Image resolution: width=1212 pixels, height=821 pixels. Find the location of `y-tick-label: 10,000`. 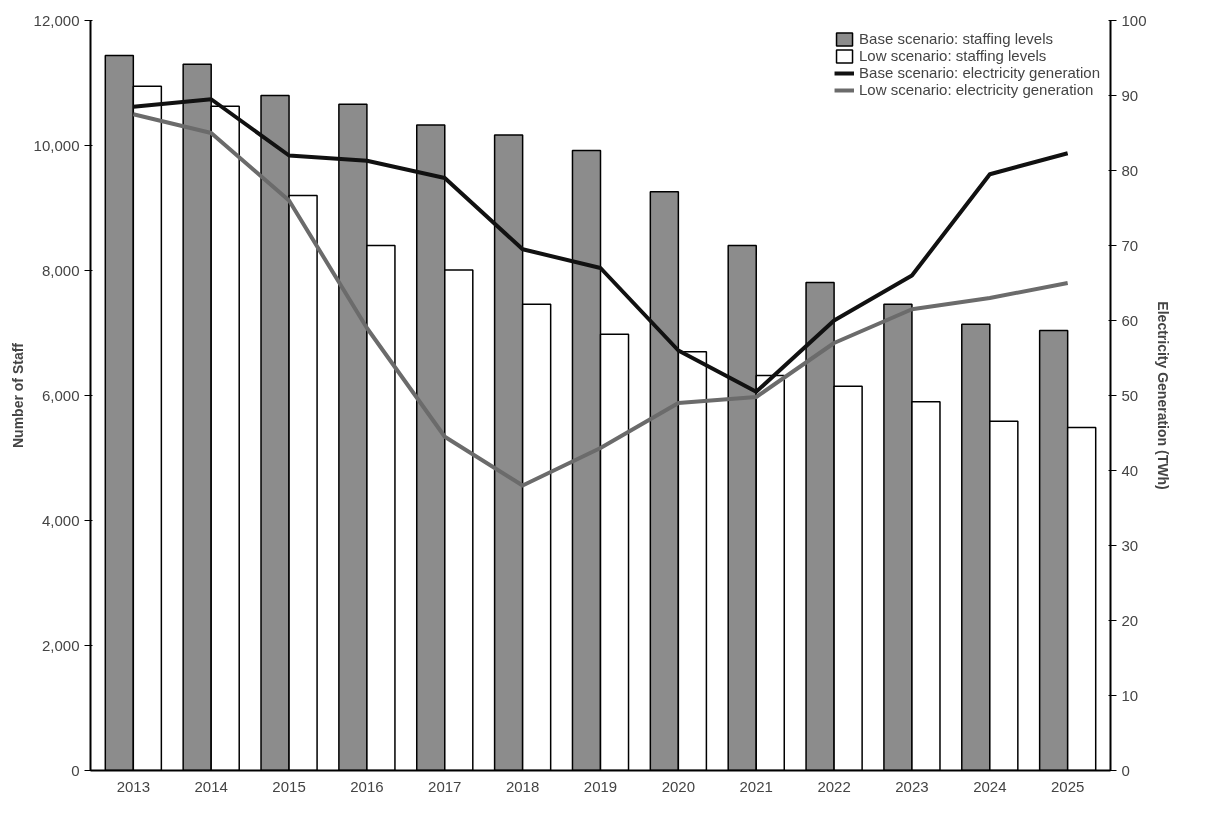

y-tick-label: 10,000 is located at coordinates (56, 145).